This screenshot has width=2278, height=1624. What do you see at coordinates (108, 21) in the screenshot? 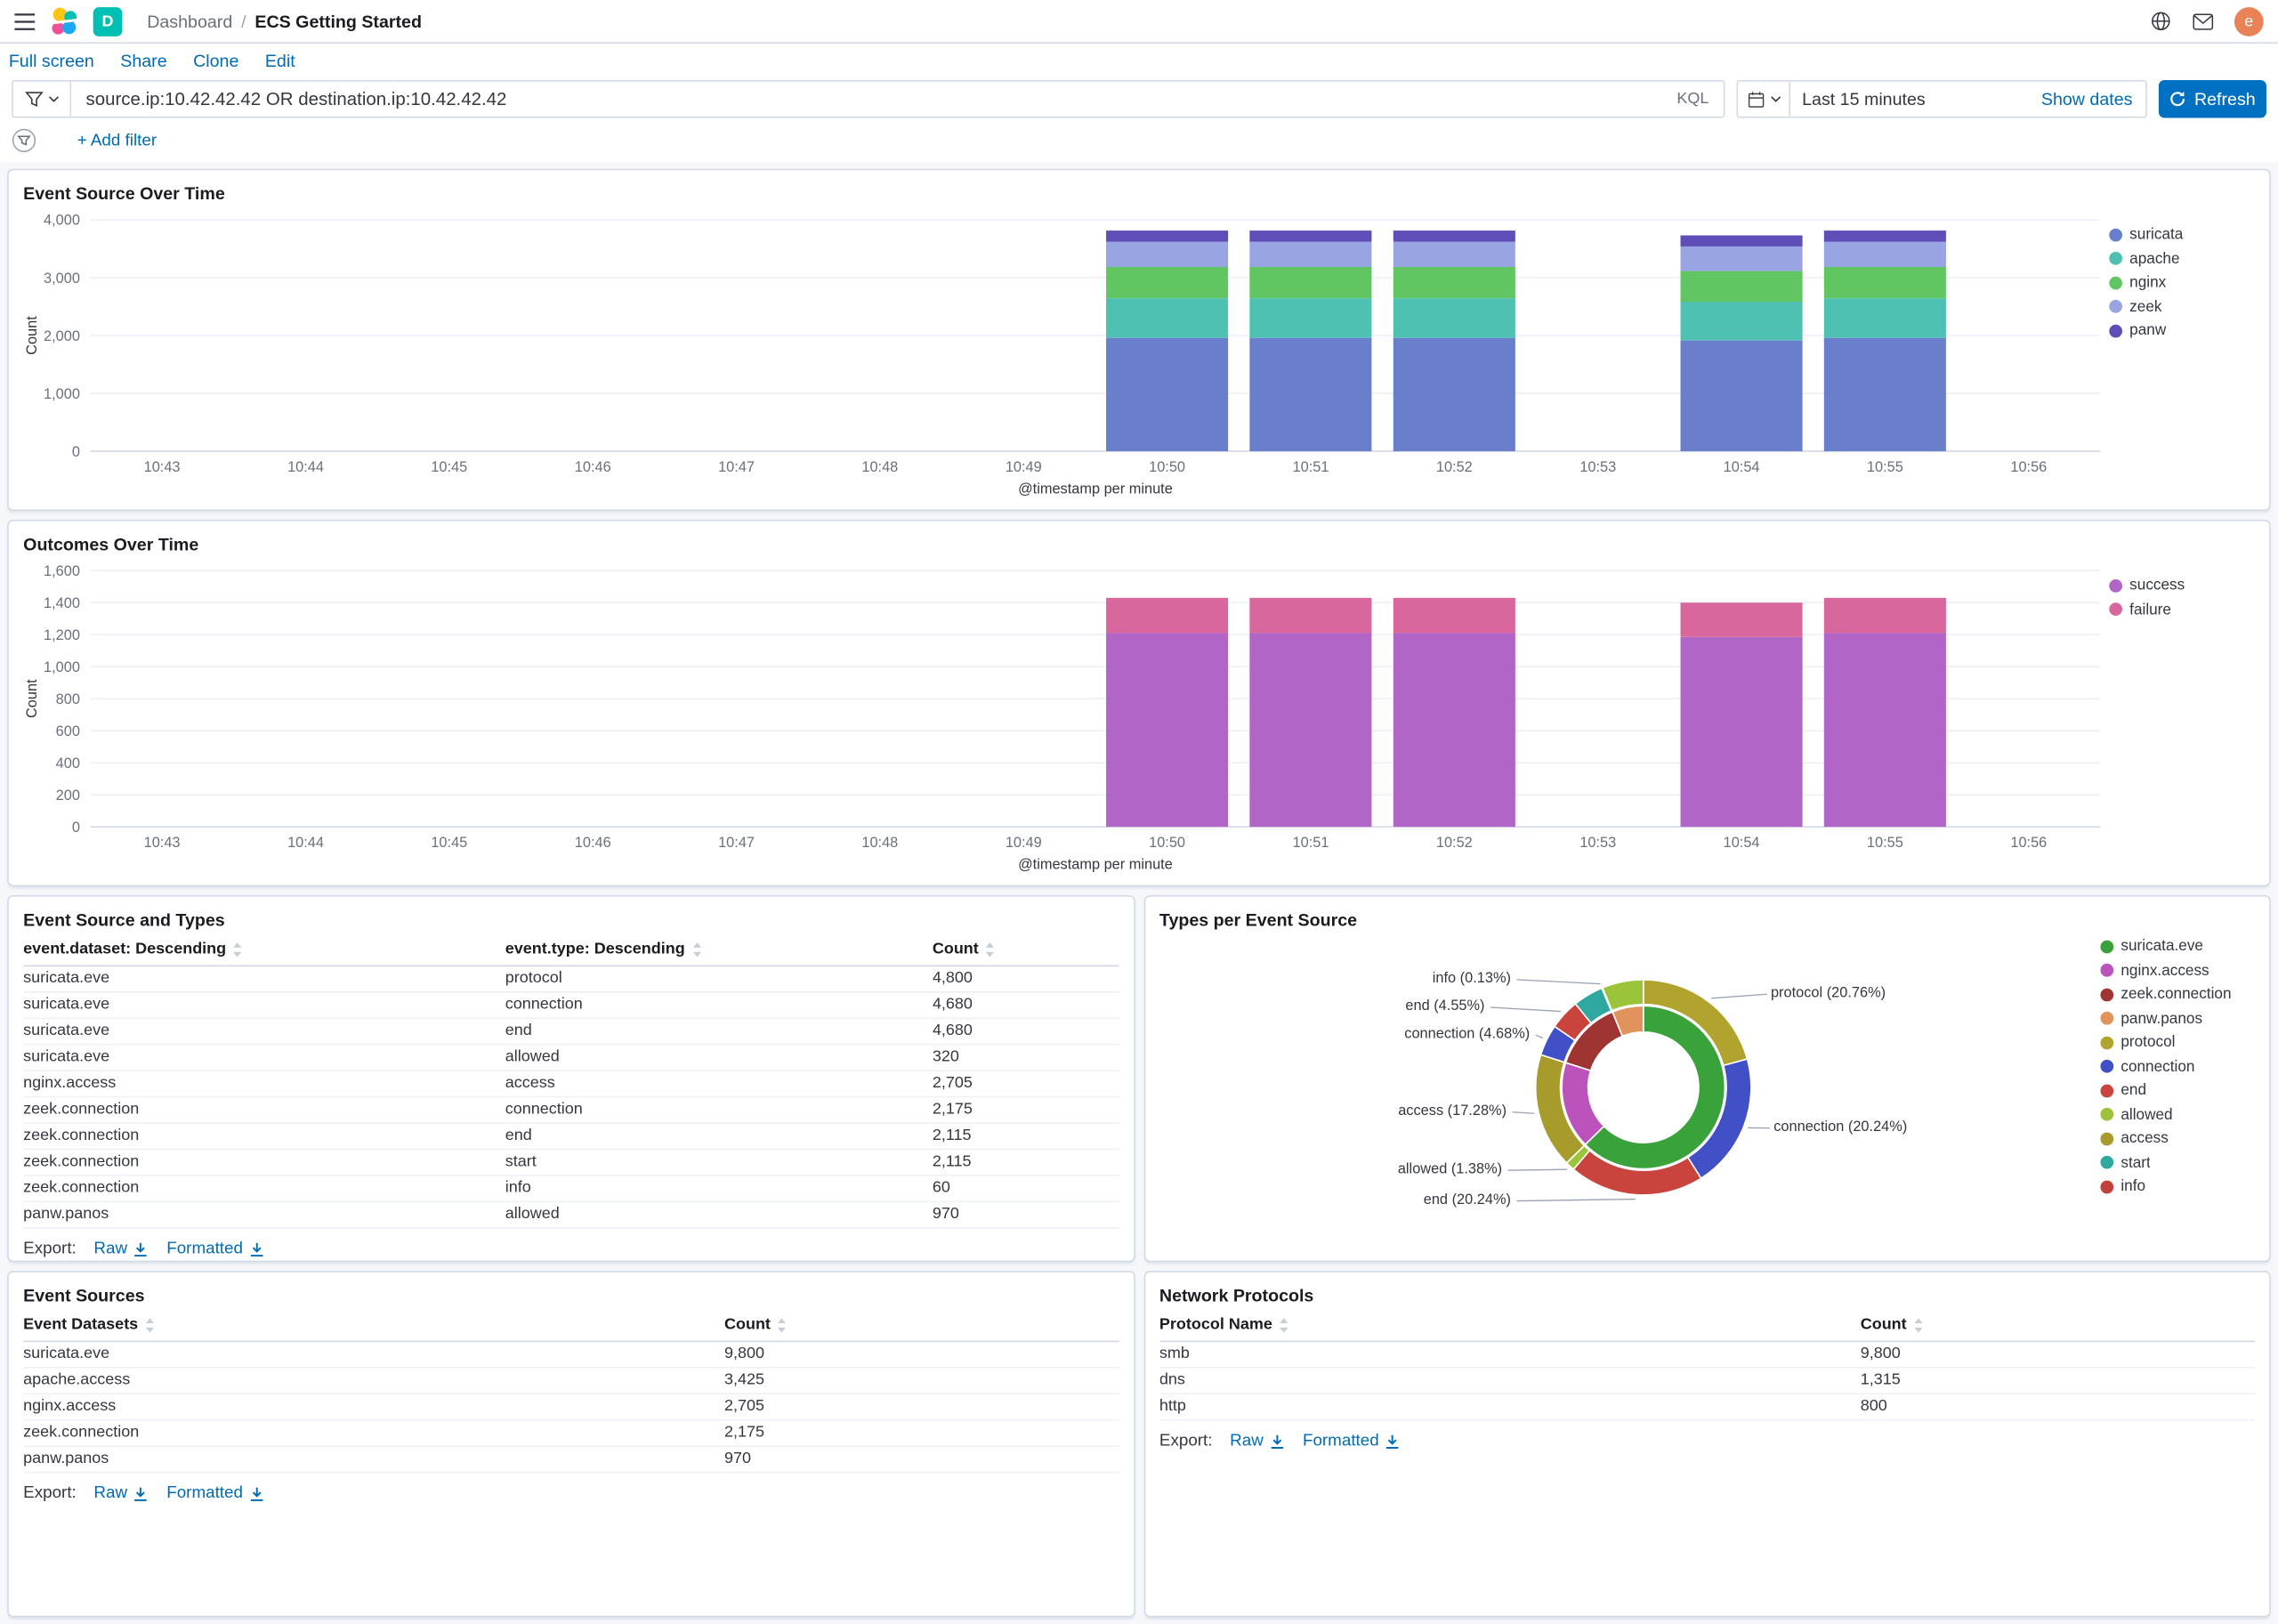
I see `space-avatar: D` at bounding box center [108, 21].